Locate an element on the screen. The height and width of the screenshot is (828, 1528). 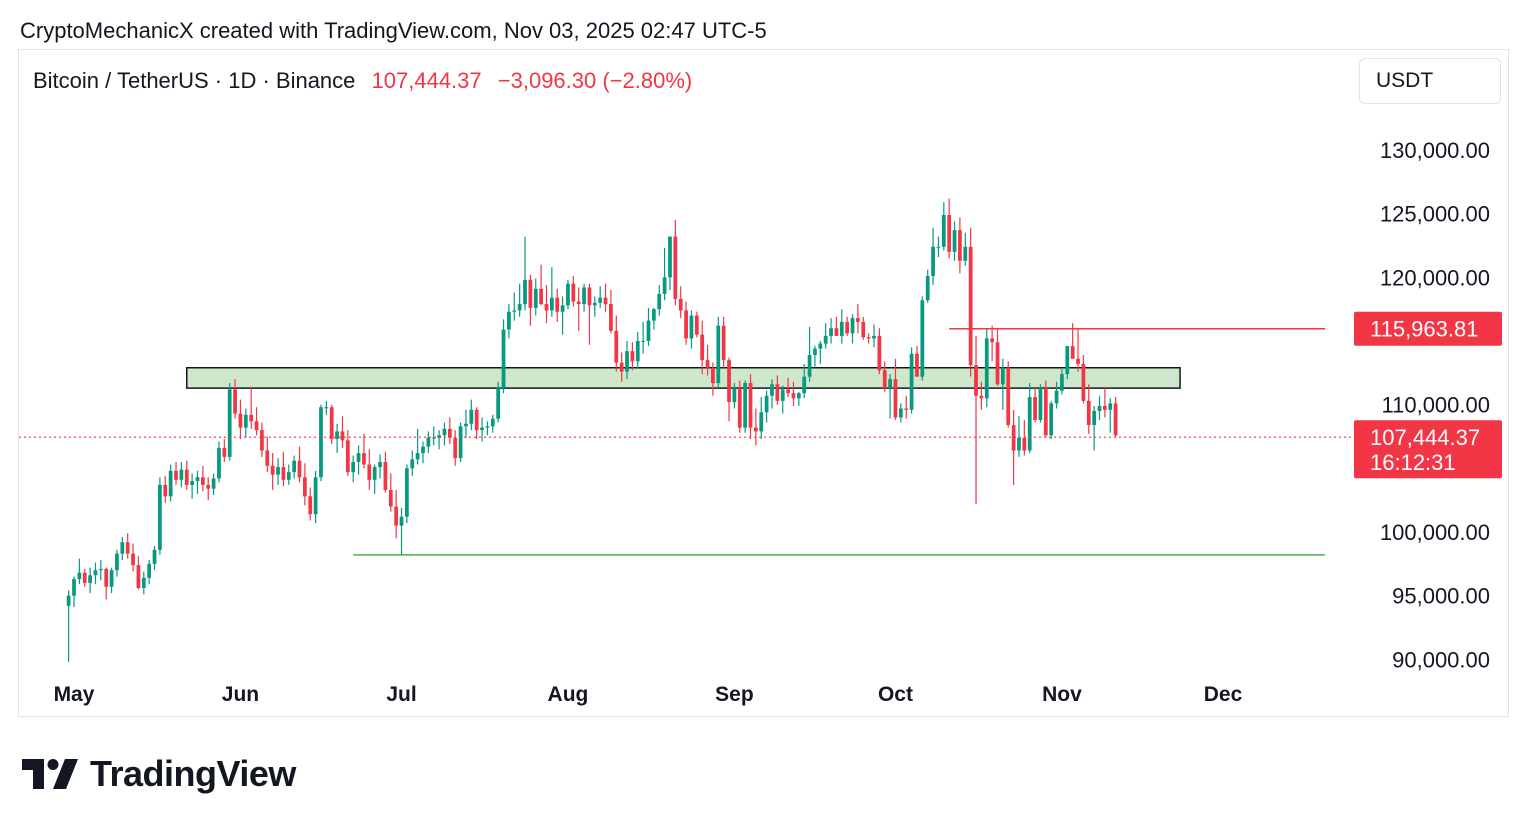
x-tick-label: May is located at coordinates (74, 694).